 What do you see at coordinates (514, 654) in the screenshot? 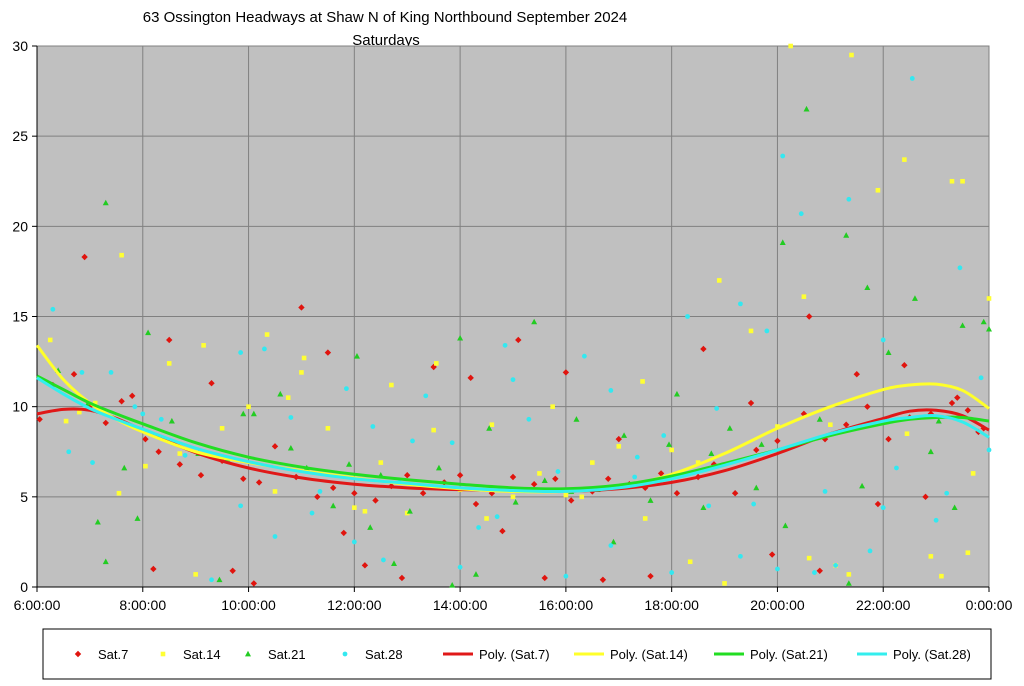
I see `legend-label: Poly. (Sat.7)` at bounding box center [514, 654].